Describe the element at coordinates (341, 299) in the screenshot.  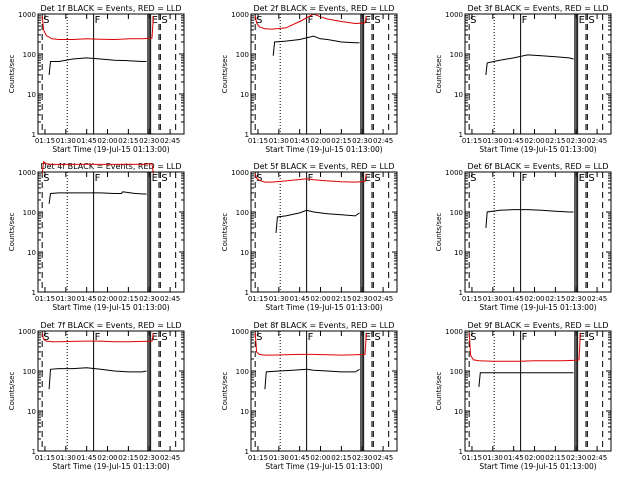
I see `x-tick-label: 02:15` at that location.